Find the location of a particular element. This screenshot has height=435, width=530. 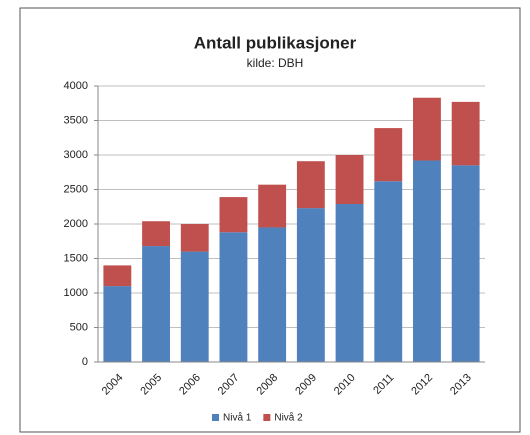

legend-label: Nivå 1 is located at coordinates (237, 418).